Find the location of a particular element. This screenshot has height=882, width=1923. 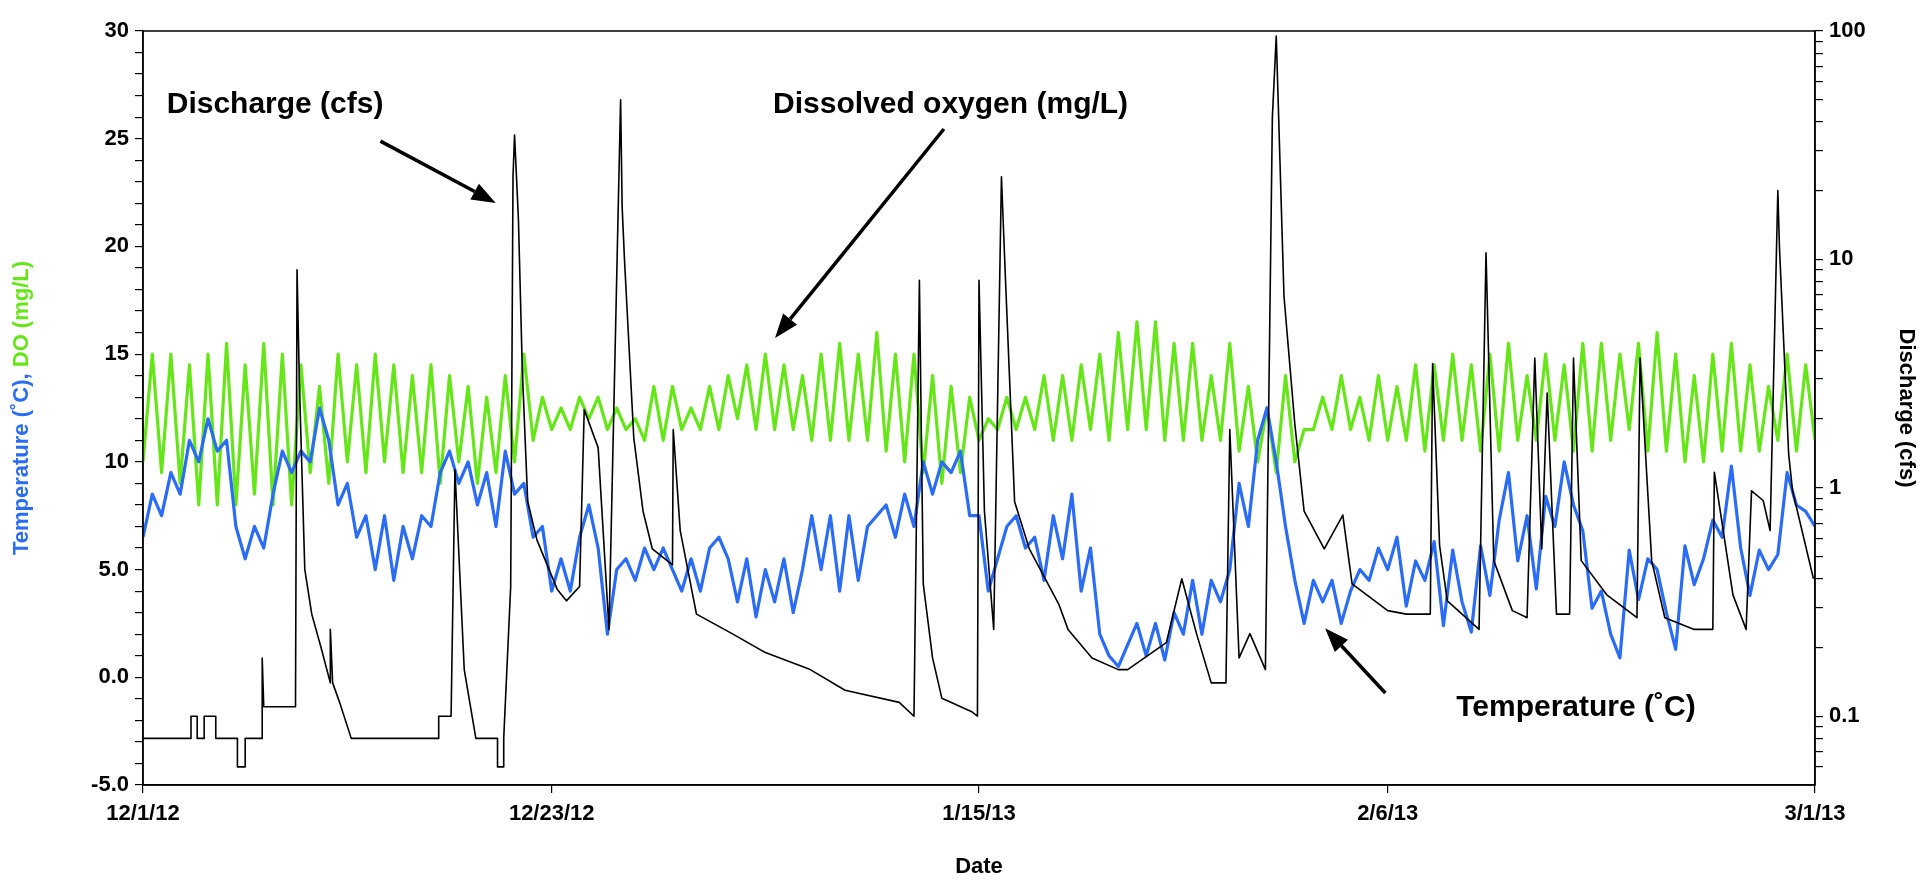

y2-tick-label: 0.1 is located at coordinates (1844, 715).